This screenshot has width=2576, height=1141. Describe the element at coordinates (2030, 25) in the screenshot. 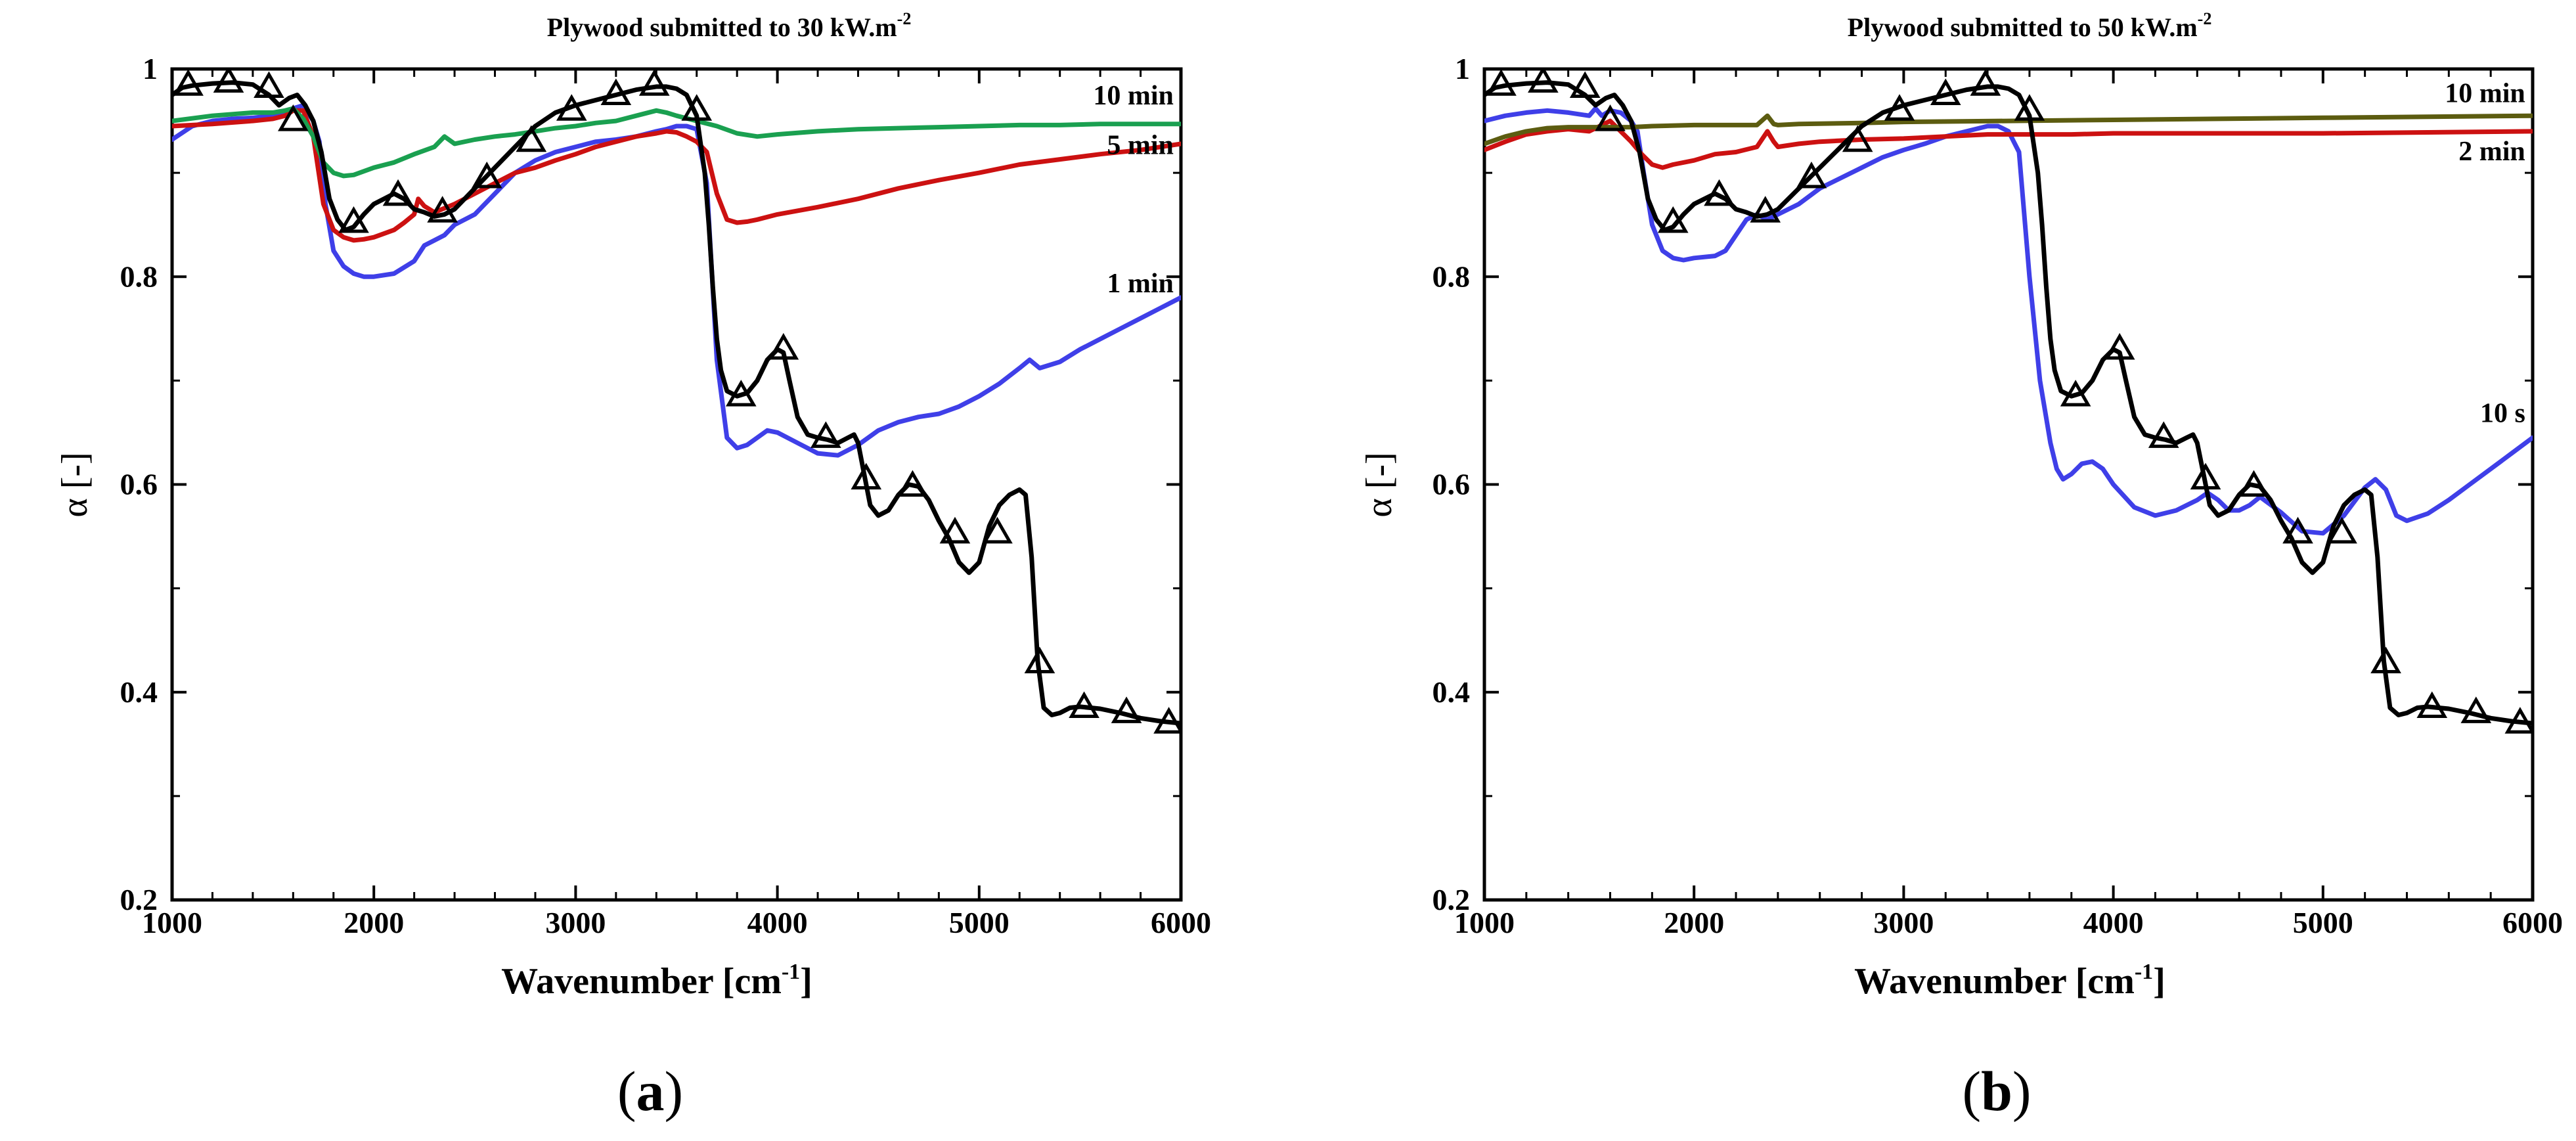

I see `panel-b-title: Plywood submitted to 50 kW.m-2` at that location.